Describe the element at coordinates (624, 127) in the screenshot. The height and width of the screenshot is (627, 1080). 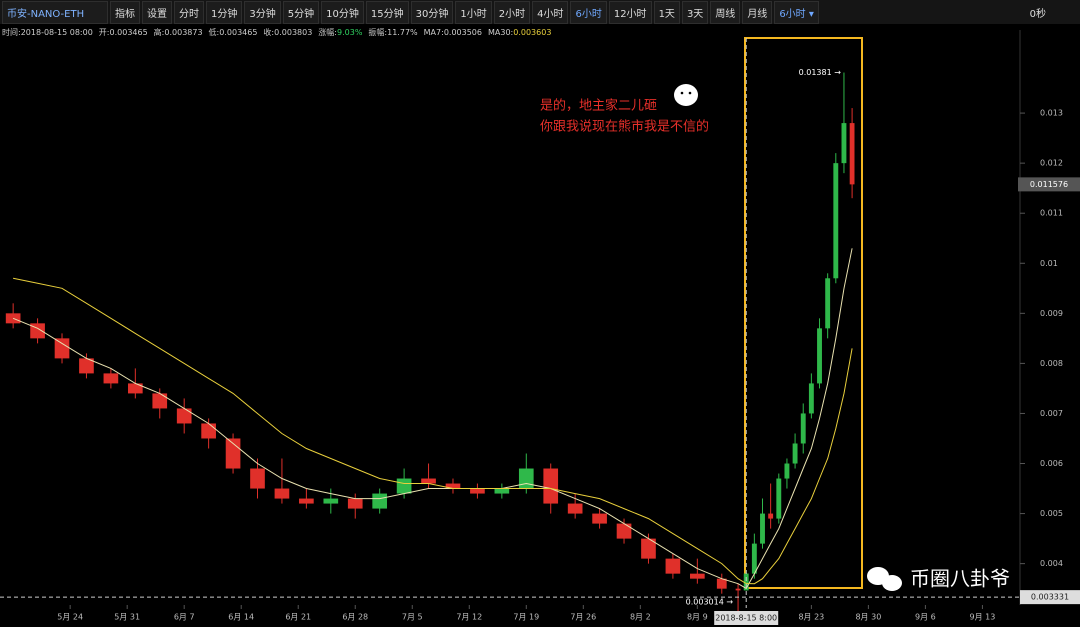
I see `annotation: 你跟我说现在熊市我是不信的` at that location.